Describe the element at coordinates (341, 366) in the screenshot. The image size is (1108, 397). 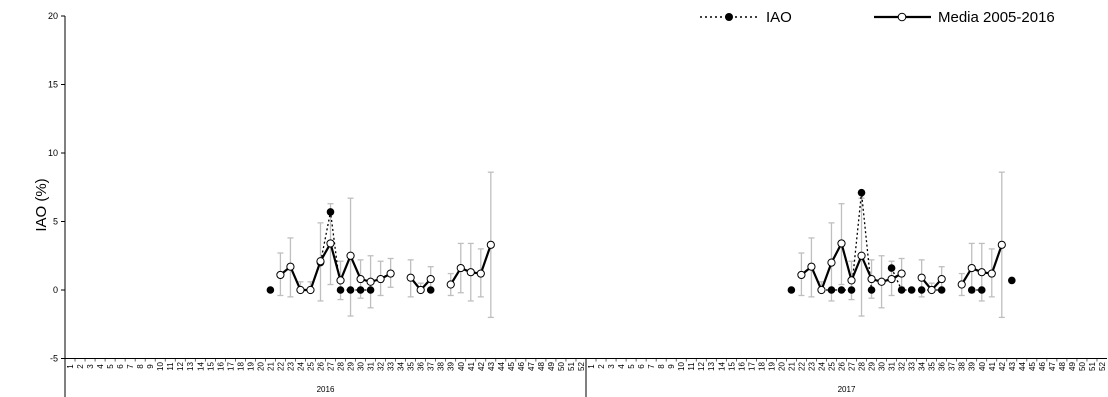
I see `week-tick-label: 28` at that location.